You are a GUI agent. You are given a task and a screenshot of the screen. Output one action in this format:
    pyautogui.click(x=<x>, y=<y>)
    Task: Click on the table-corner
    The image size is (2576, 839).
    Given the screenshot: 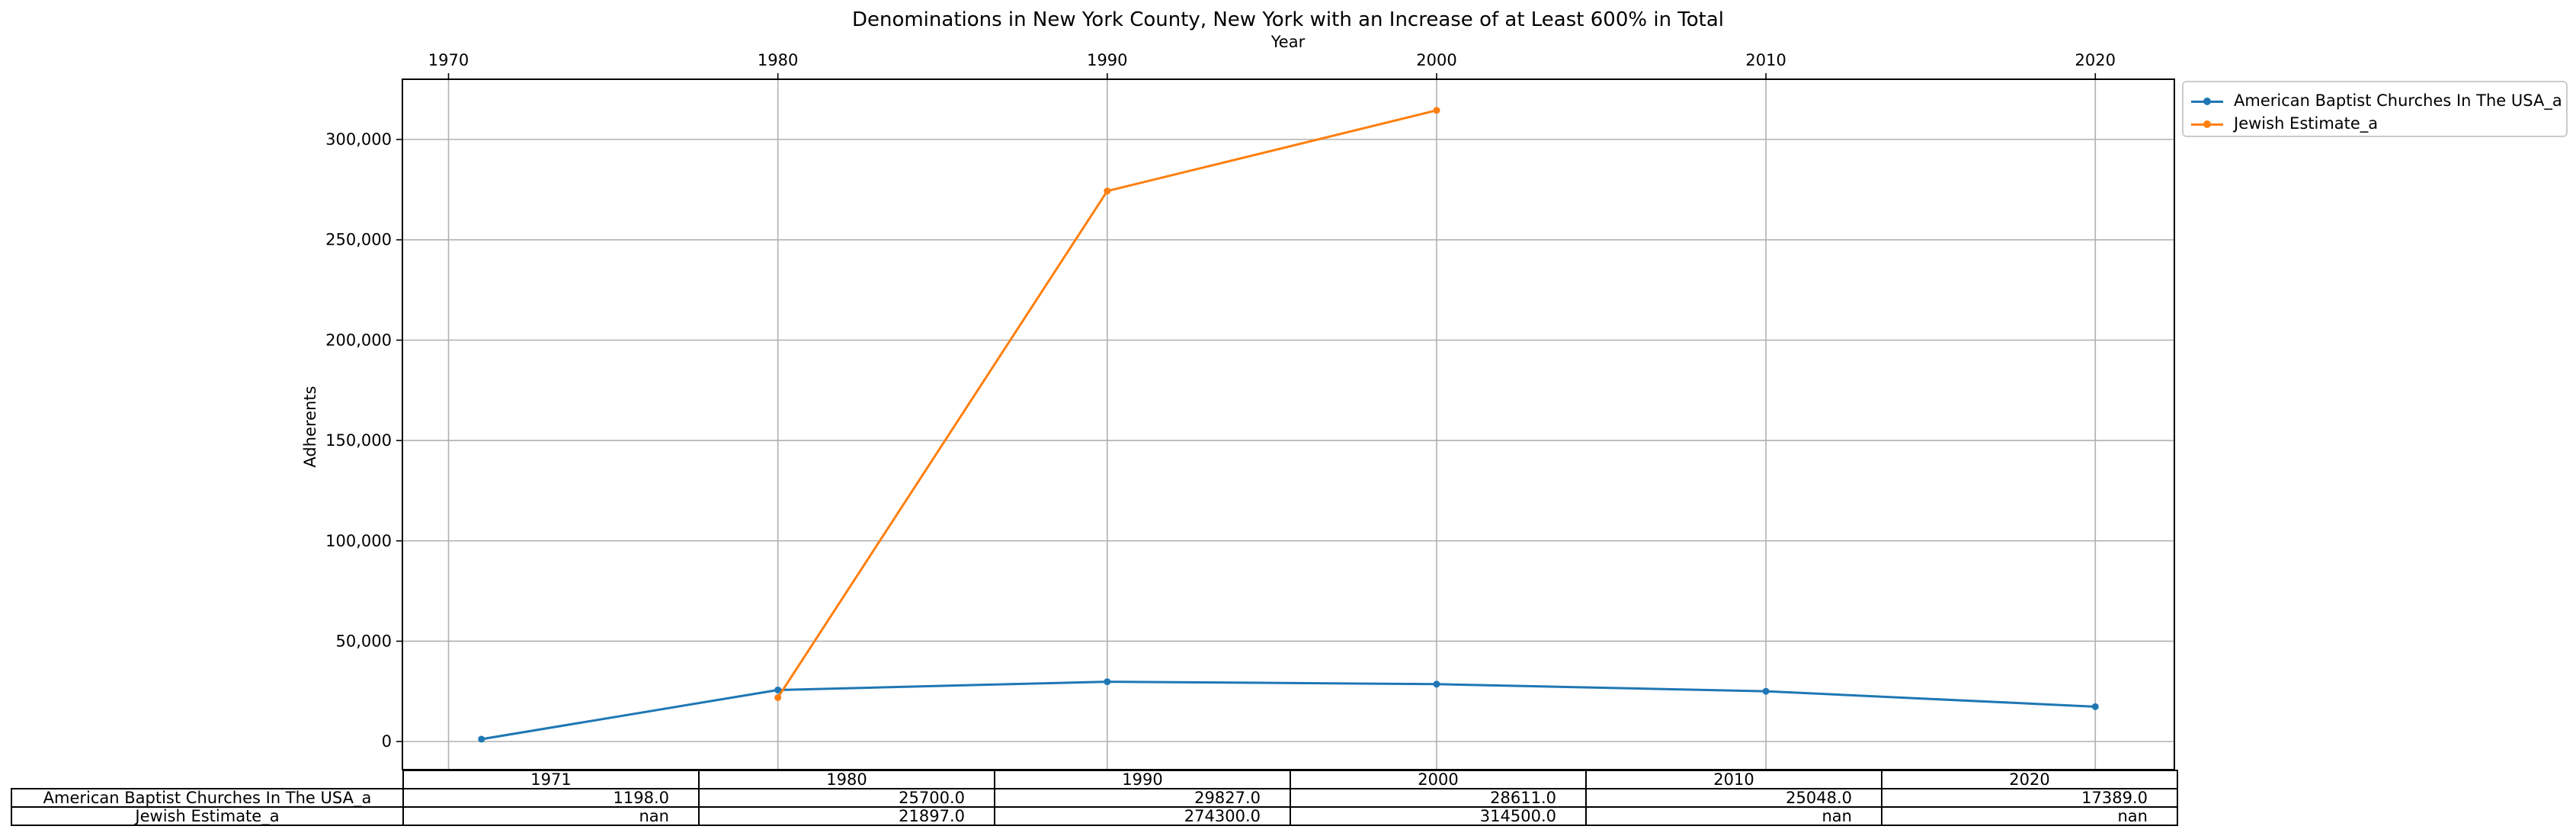 What is the action you would take?
    pyautogui.click(x=207, y=780)
    